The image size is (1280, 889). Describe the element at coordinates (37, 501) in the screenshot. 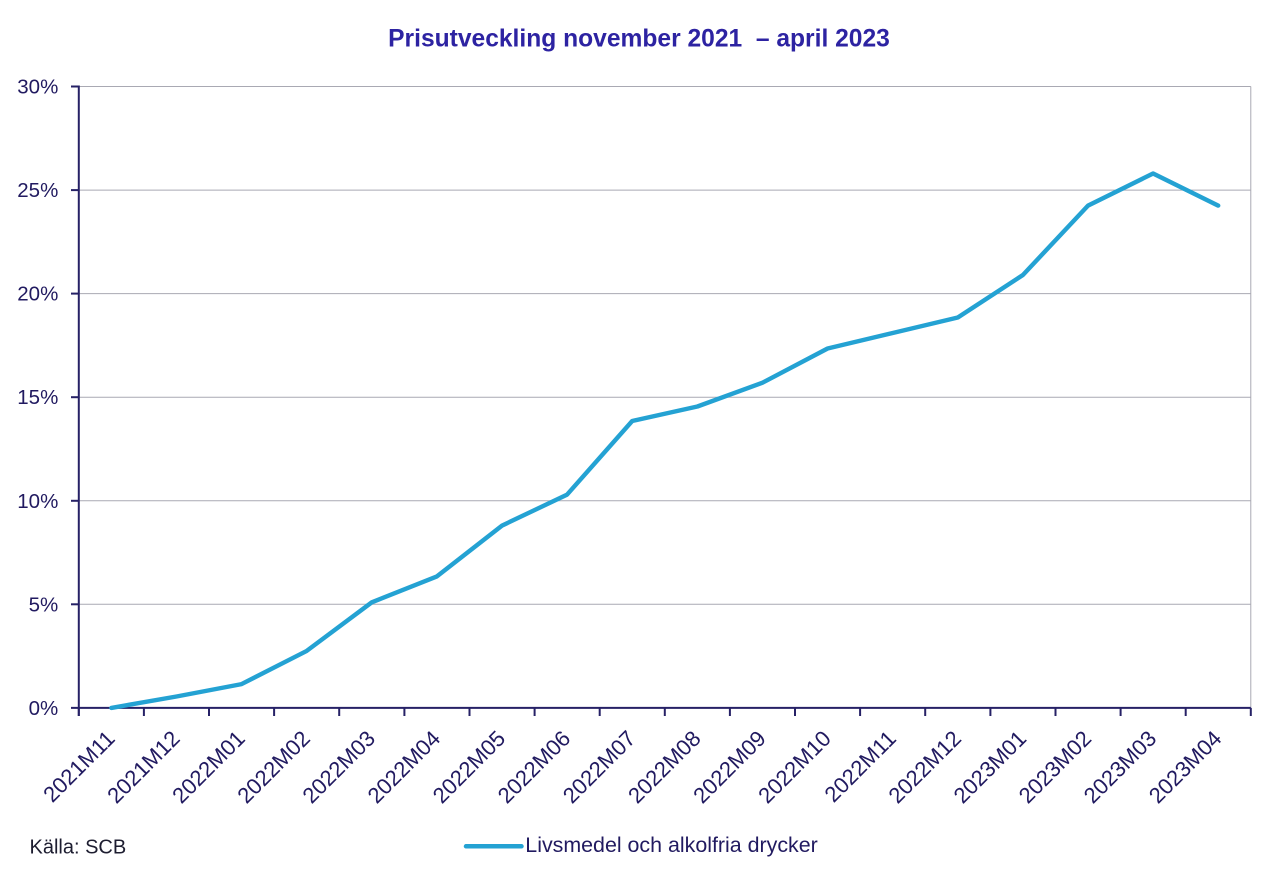

I see `svg-text: 10%` at that location.